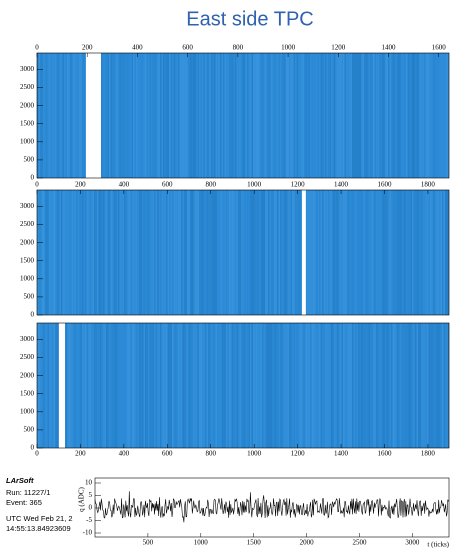 This screenshot has height=548, width=457. What do you see at coordinates (27, 393) in the screenshot?
I see `y-tick-label: 1500` at bounding box center [27, 393].